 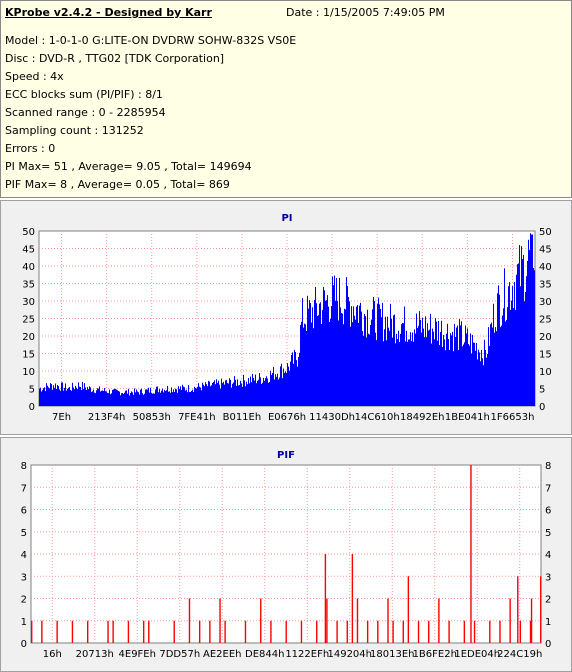 What do you see at coordinates (435, 654) in the screenshot?
I see `x-tick-label: 1B6FE2h` at bounding box center [435, 654].